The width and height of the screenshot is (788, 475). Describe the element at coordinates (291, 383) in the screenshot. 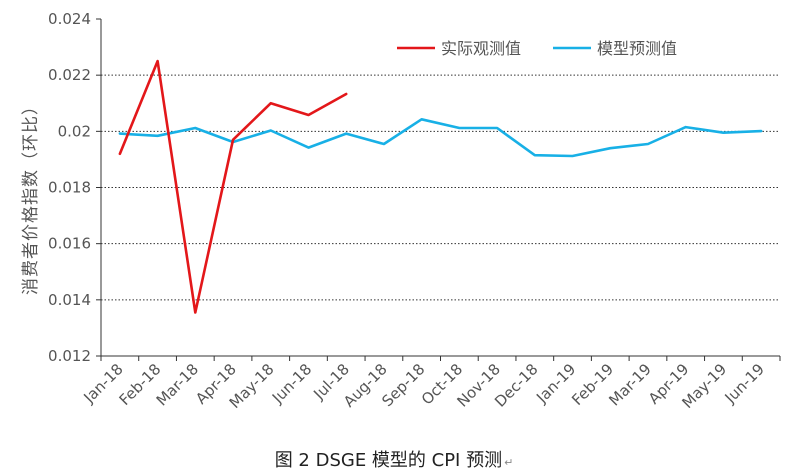

I see `x-tick-label: Jun-18` at that location.